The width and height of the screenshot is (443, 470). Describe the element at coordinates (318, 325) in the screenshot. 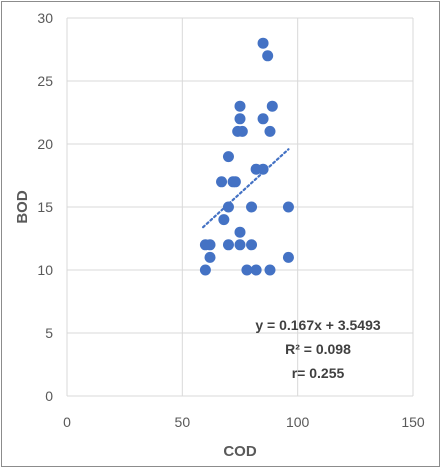

I see `trendline-equation: y = 0.167x + 3.5493` at that location.